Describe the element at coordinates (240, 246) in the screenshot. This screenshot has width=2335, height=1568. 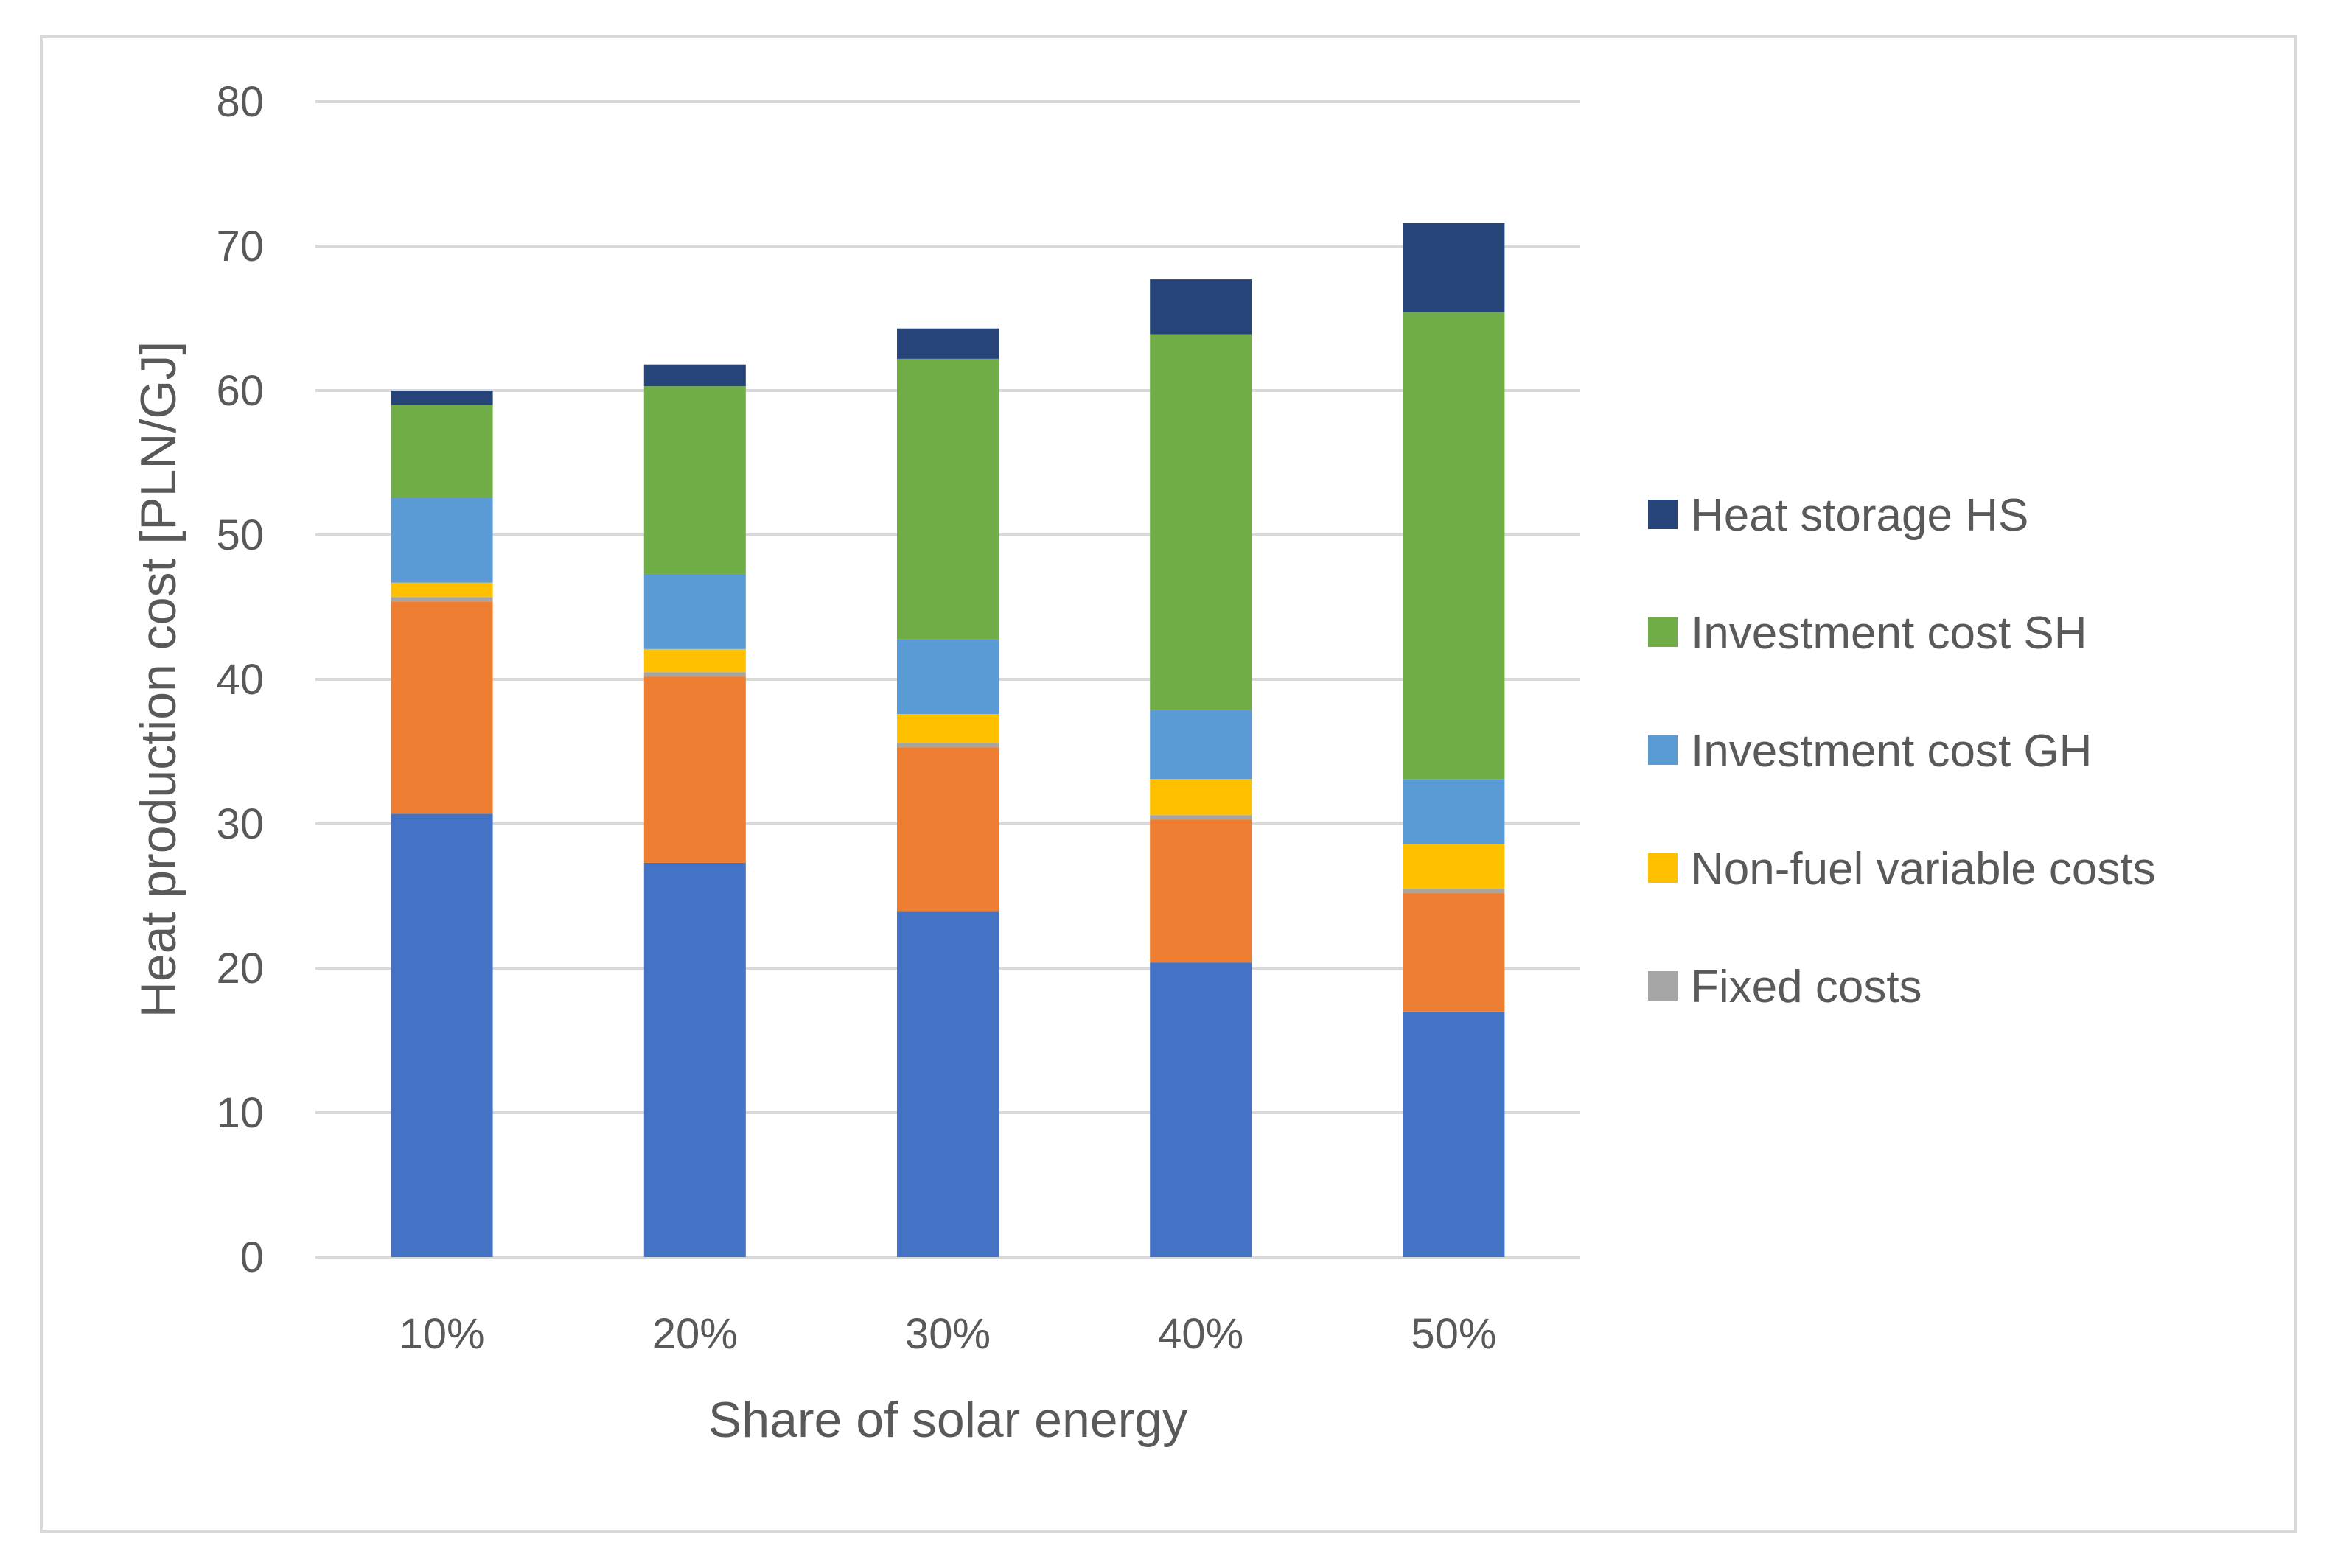
I see `y-tick-label: 70` at that location.